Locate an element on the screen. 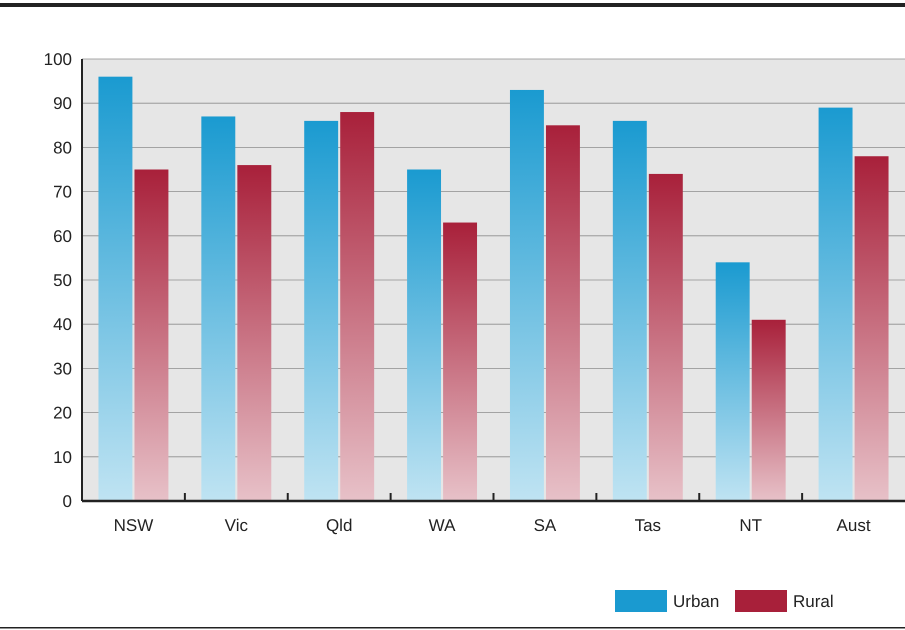 The image size is (905, 630). y-tick-label: 60 is located at coordinates (62, 236).